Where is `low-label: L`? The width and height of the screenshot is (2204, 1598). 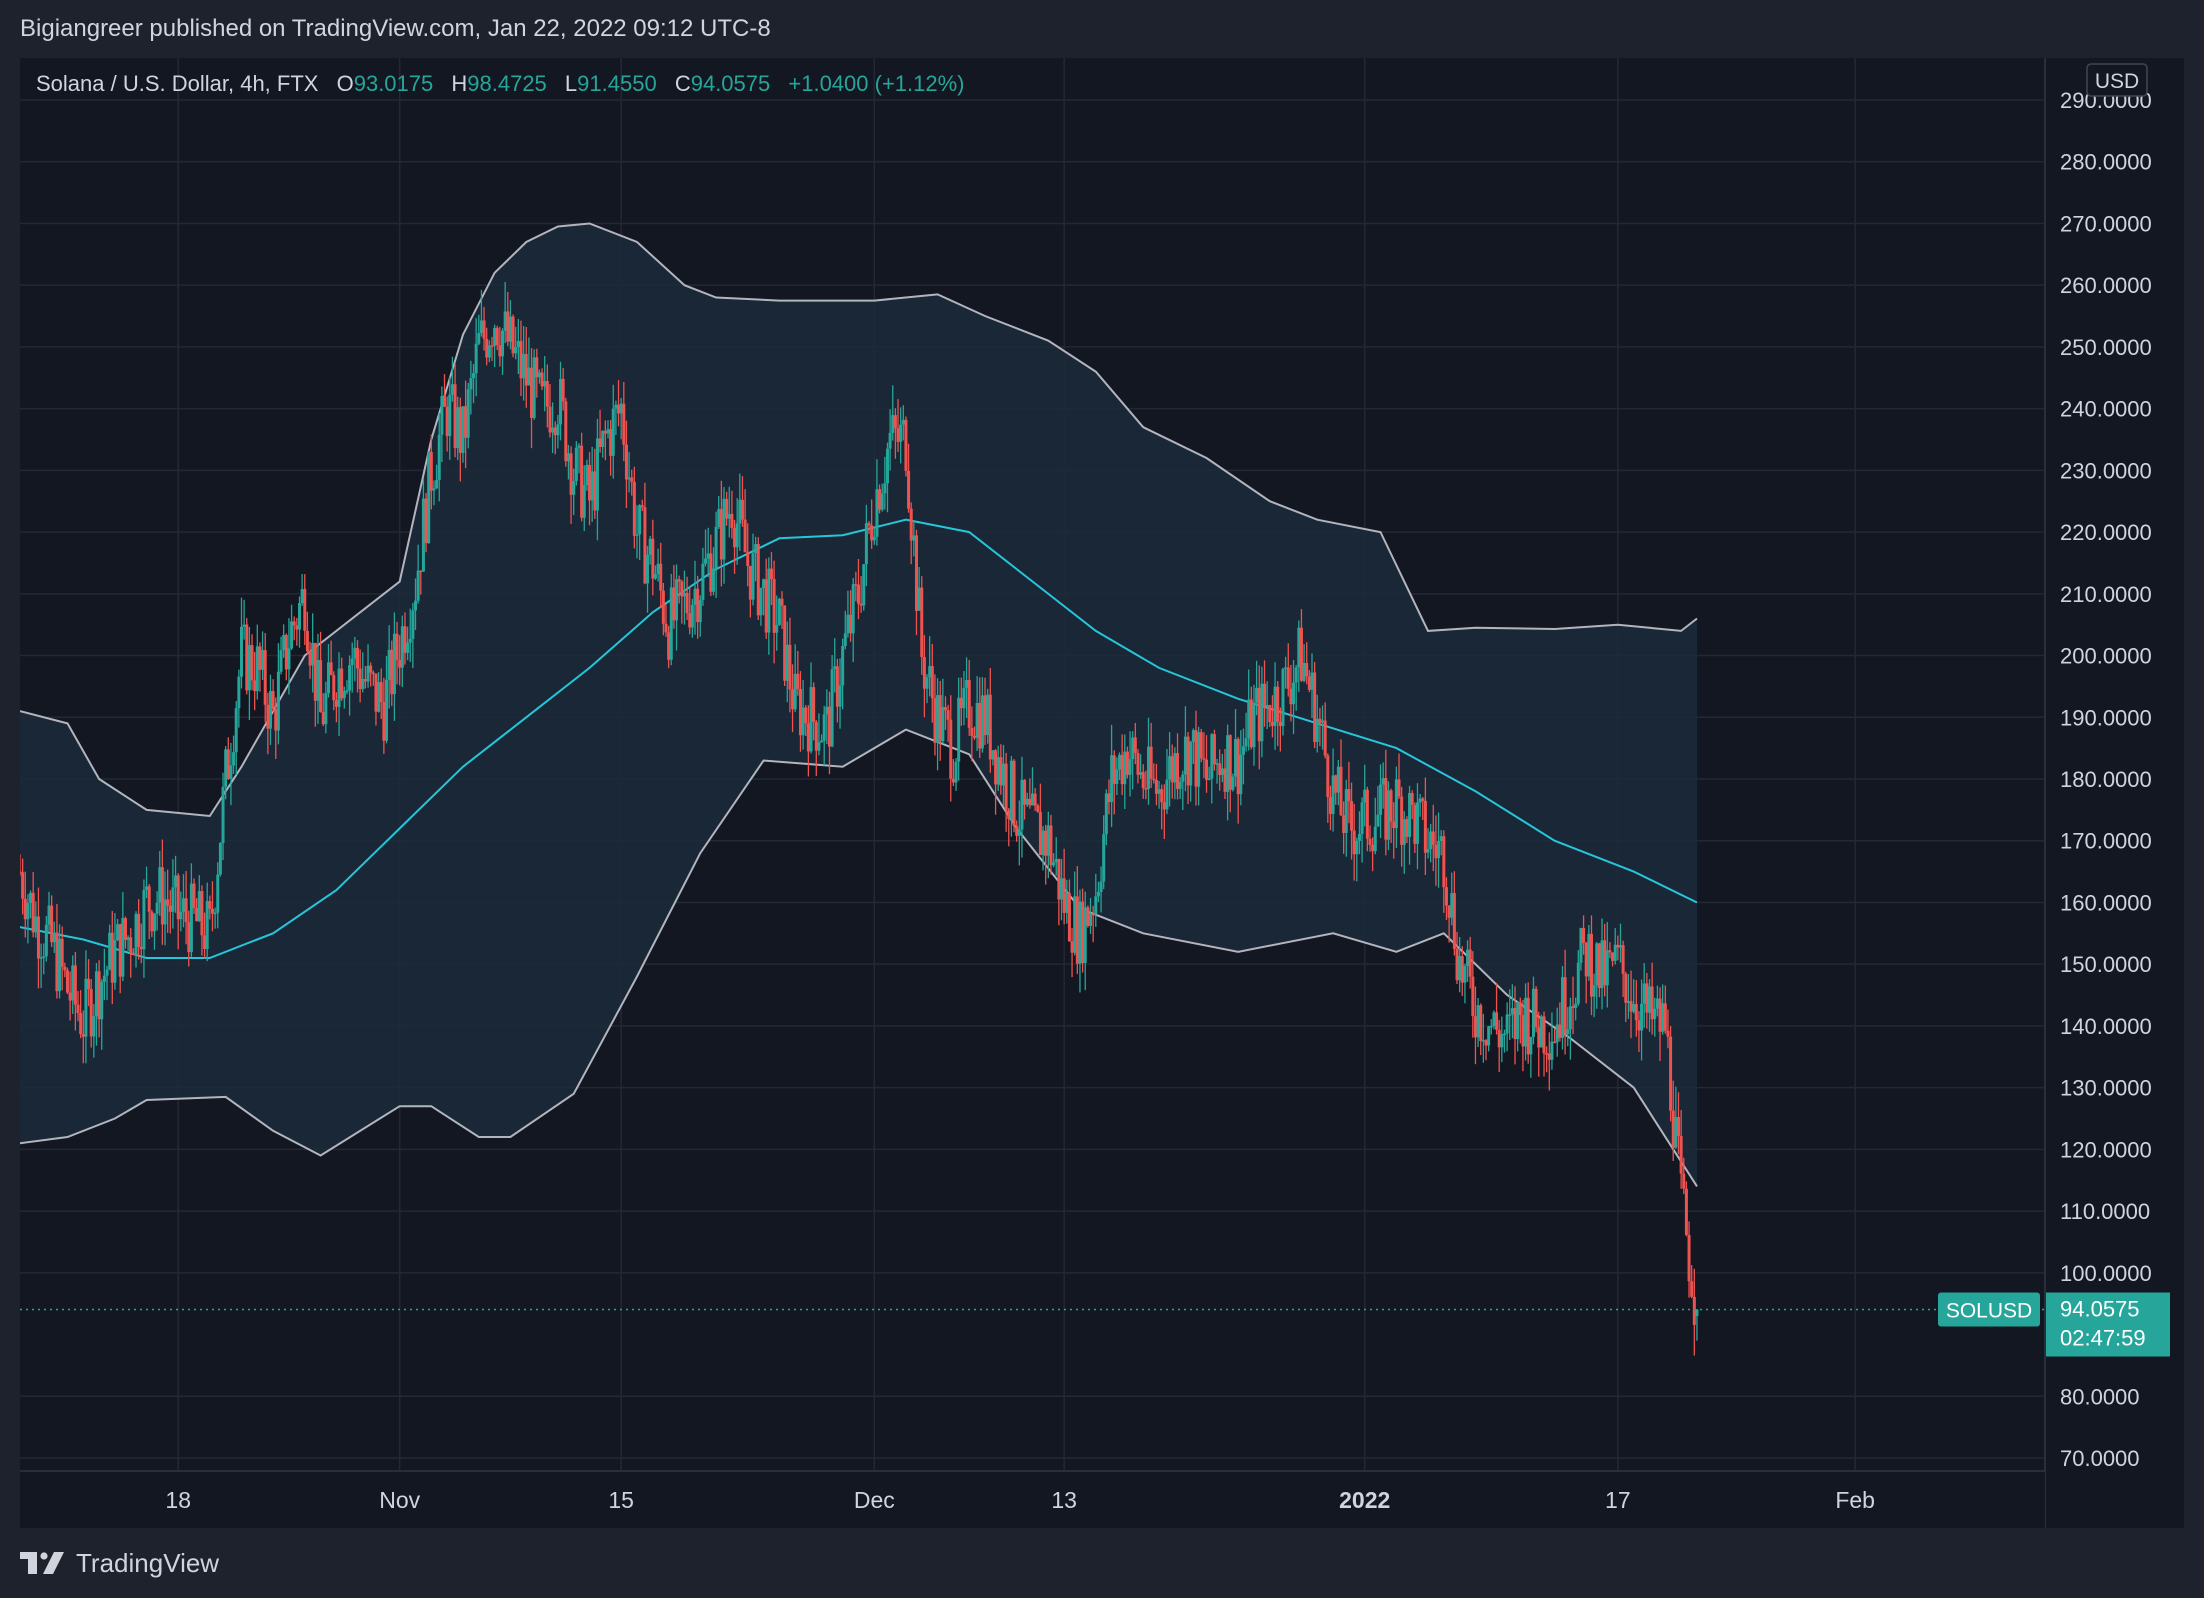
low-label: L is located at coordinates (571, 83).